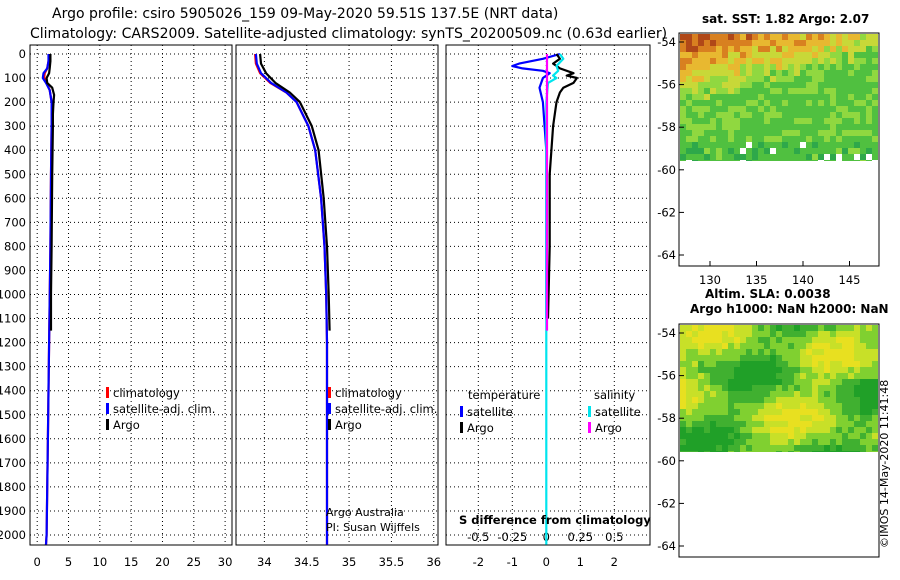  Describe the element at coordinates (15, 198) in the screenshot. I see `ytick-label-6: 600` at that location.